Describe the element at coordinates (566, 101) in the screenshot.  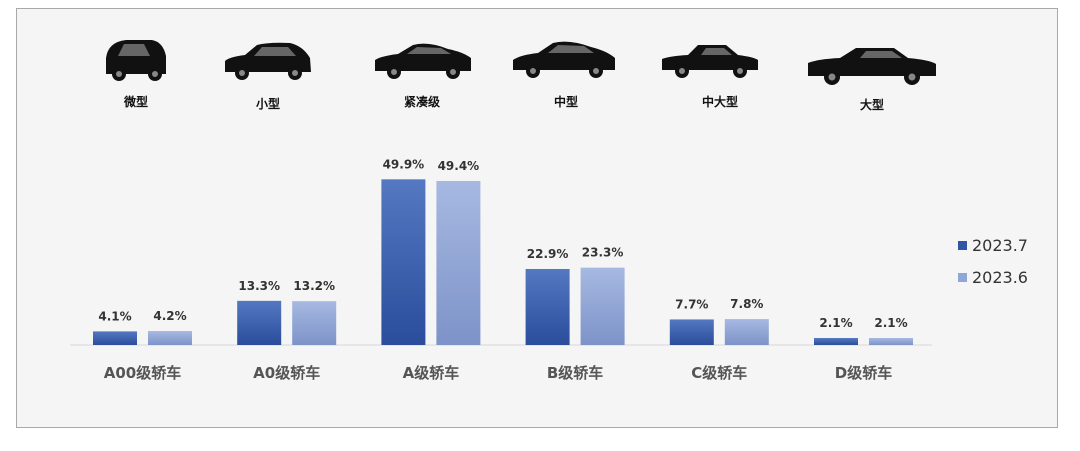
I see `car-size-label-midsize: 中型` at that location.